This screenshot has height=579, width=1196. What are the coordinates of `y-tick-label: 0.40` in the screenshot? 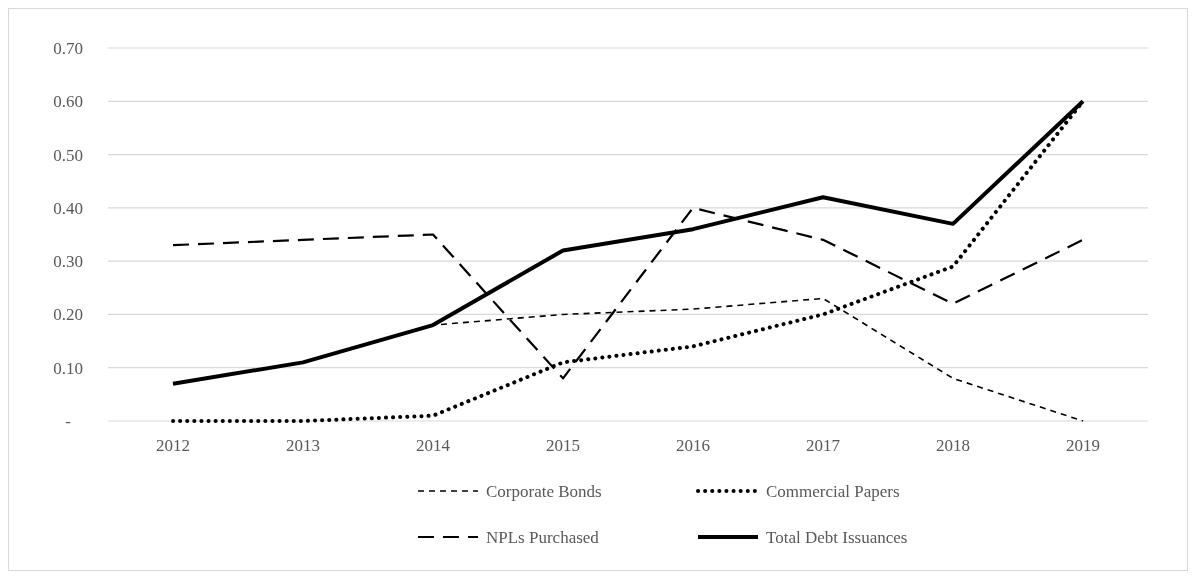 It's located at (68, 208).